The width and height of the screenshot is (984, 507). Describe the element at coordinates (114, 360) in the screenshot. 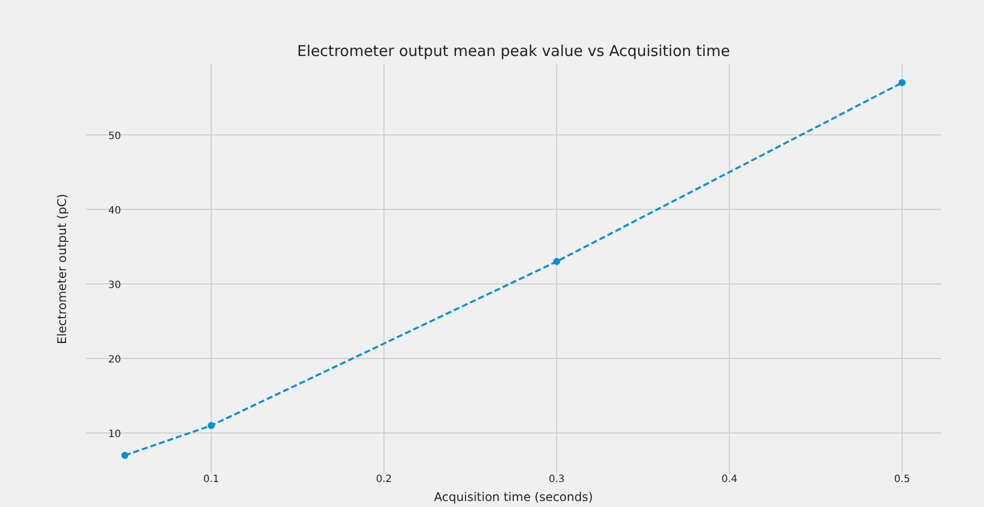

I see `y-tick-label: 20` at that location.